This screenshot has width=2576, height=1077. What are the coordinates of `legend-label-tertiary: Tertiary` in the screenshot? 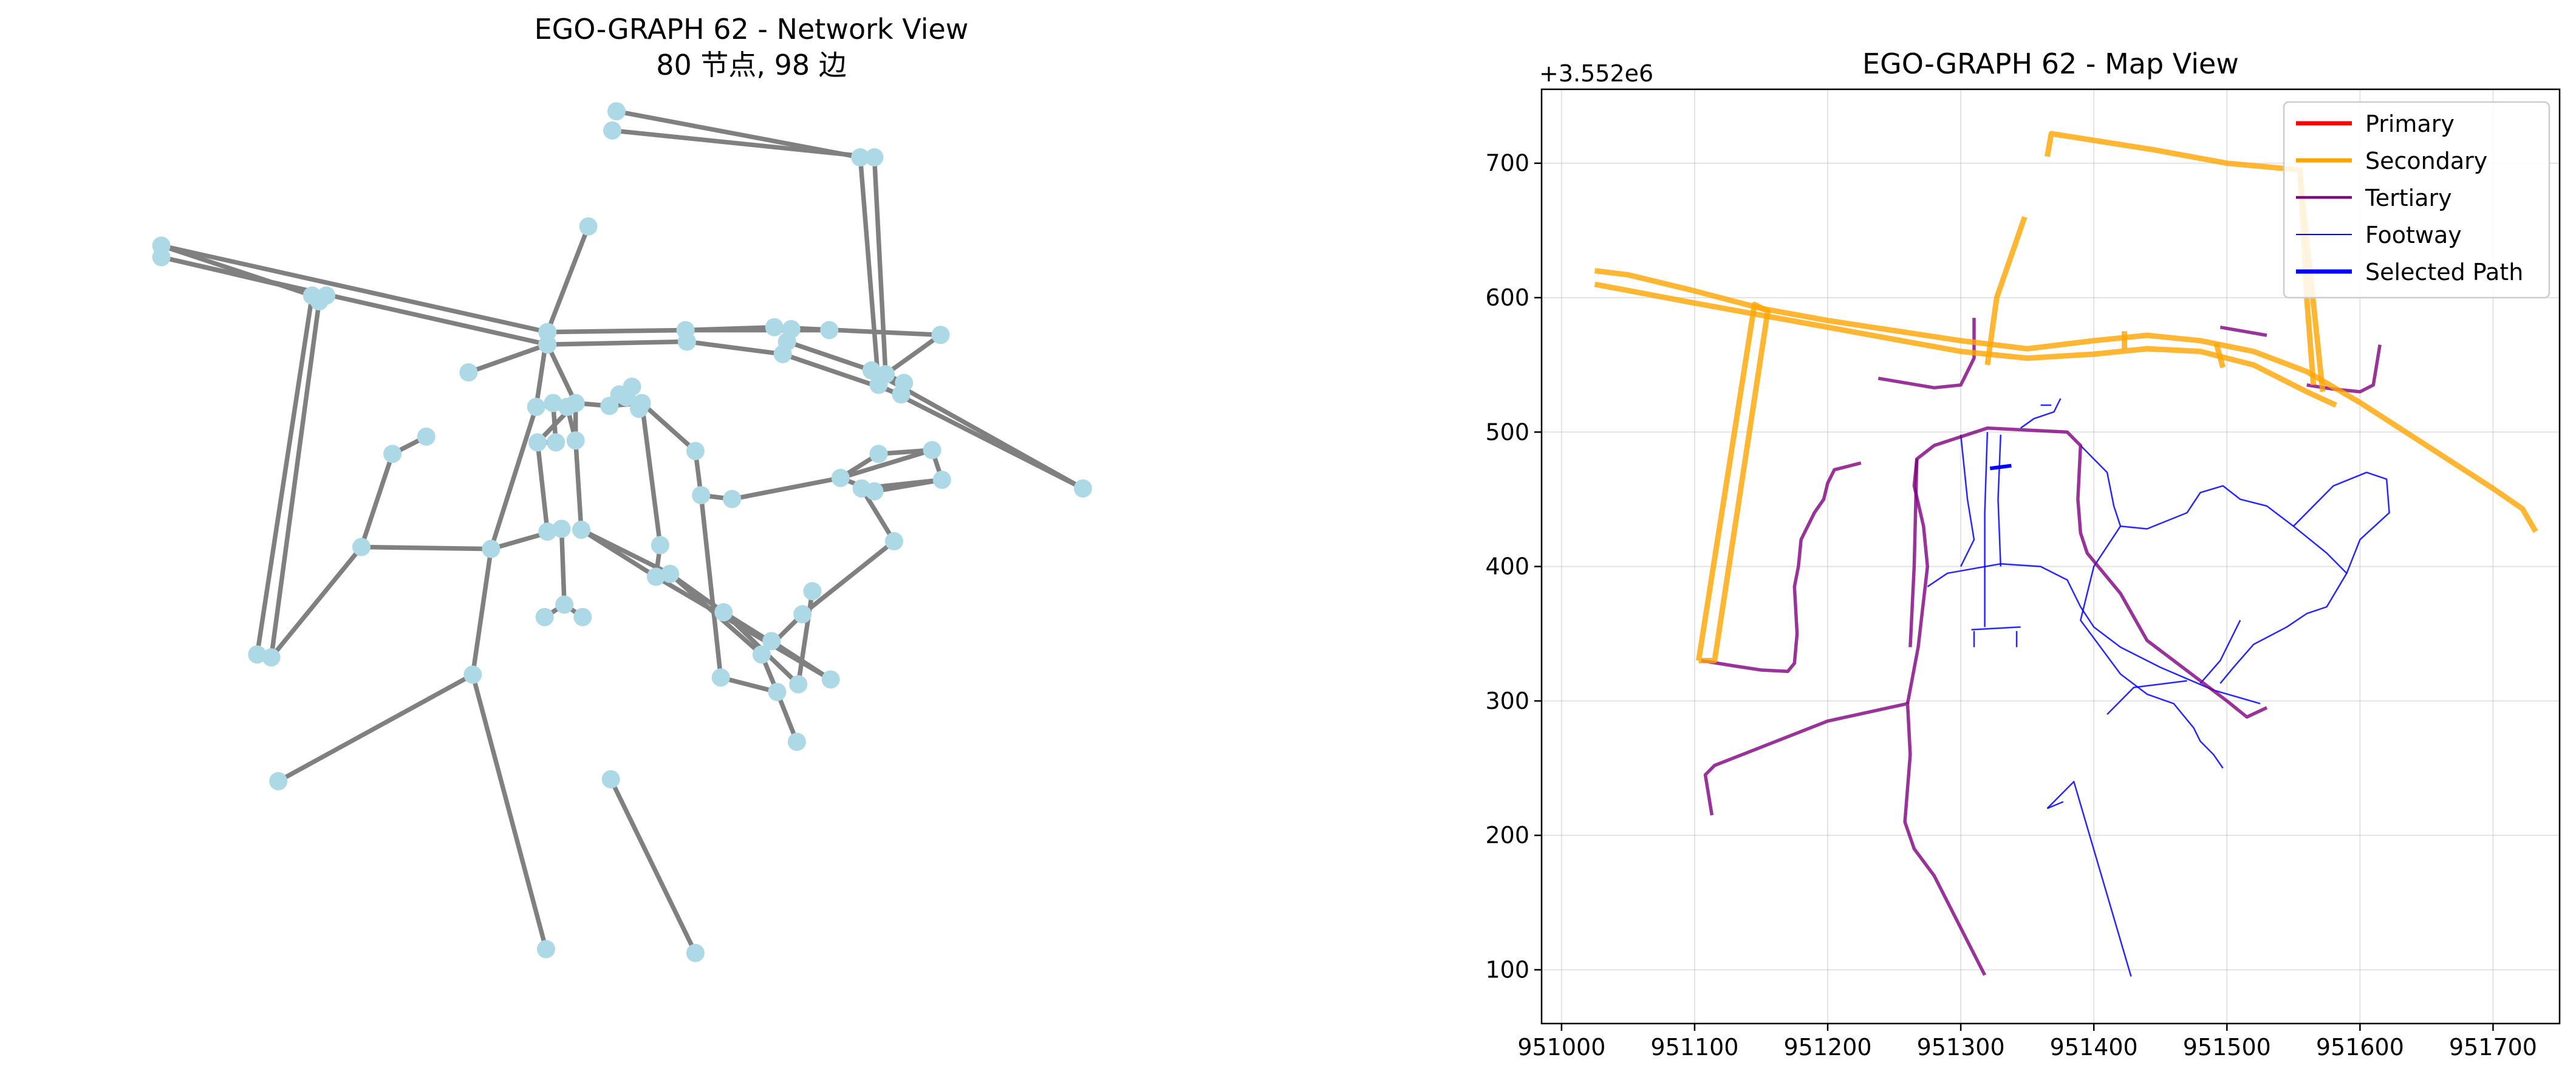 It's located at (2408, 198).